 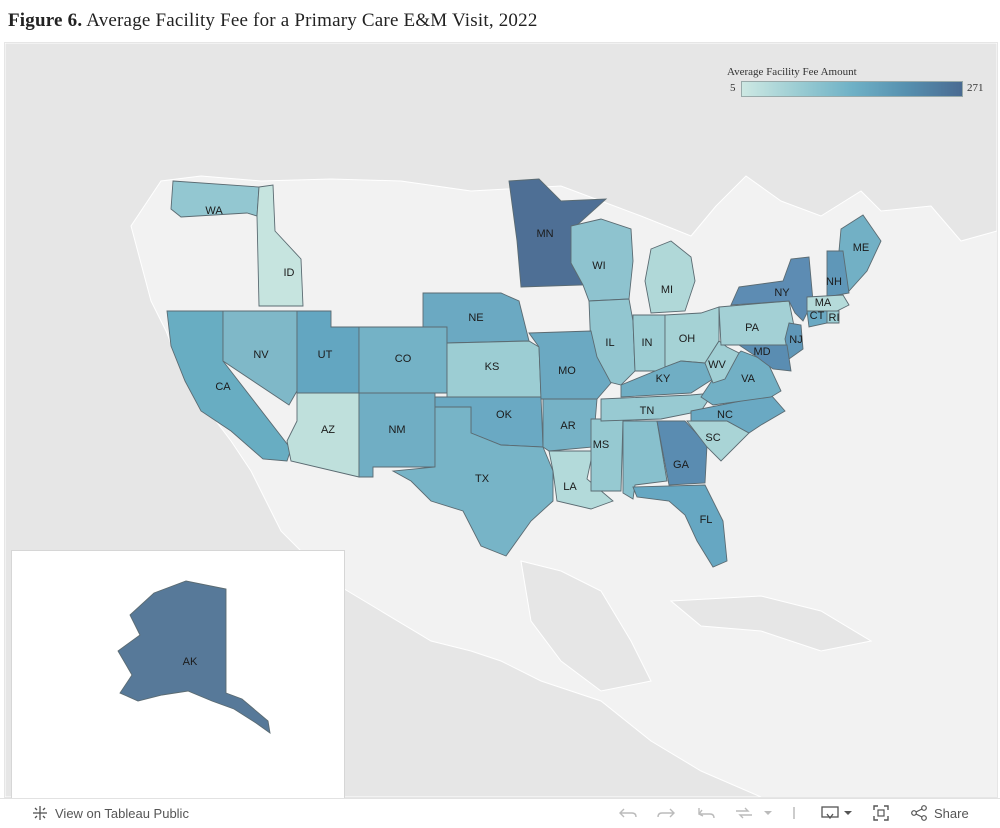 What do you see at coordinates (214, 211) in the screenshot?
I see `label-WA: WA` at bounding box center [214, 211].